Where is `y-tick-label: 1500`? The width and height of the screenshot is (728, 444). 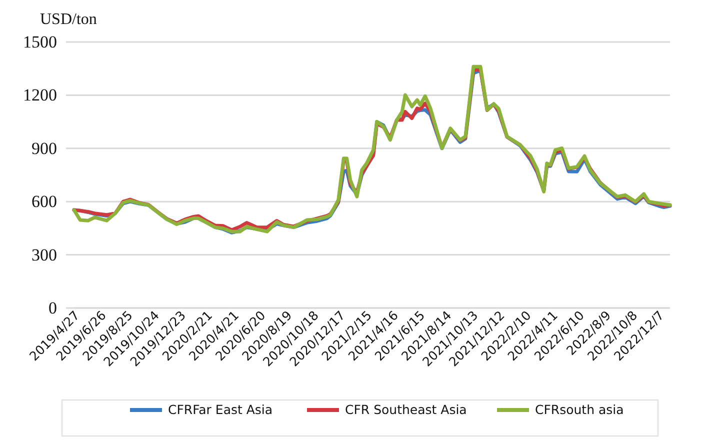 y-tick-label: 1500 is located at coordinates (40, 42).